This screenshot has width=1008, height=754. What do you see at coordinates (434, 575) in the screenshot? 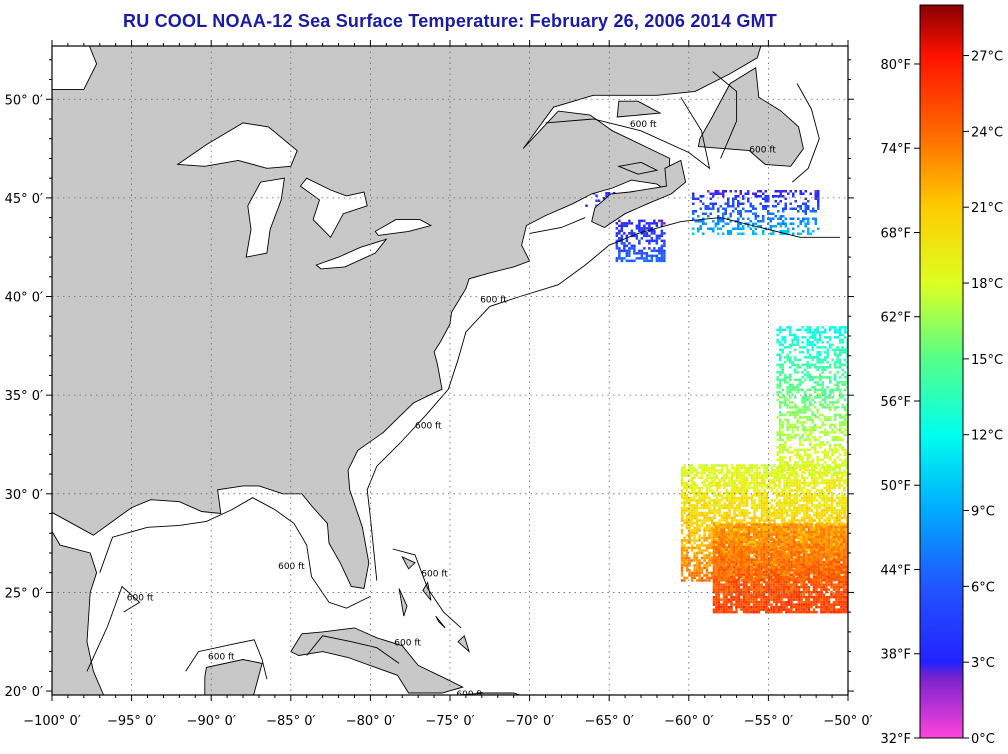
I see `contour-label-9: 600 ft` at bounding box center [434, 575].